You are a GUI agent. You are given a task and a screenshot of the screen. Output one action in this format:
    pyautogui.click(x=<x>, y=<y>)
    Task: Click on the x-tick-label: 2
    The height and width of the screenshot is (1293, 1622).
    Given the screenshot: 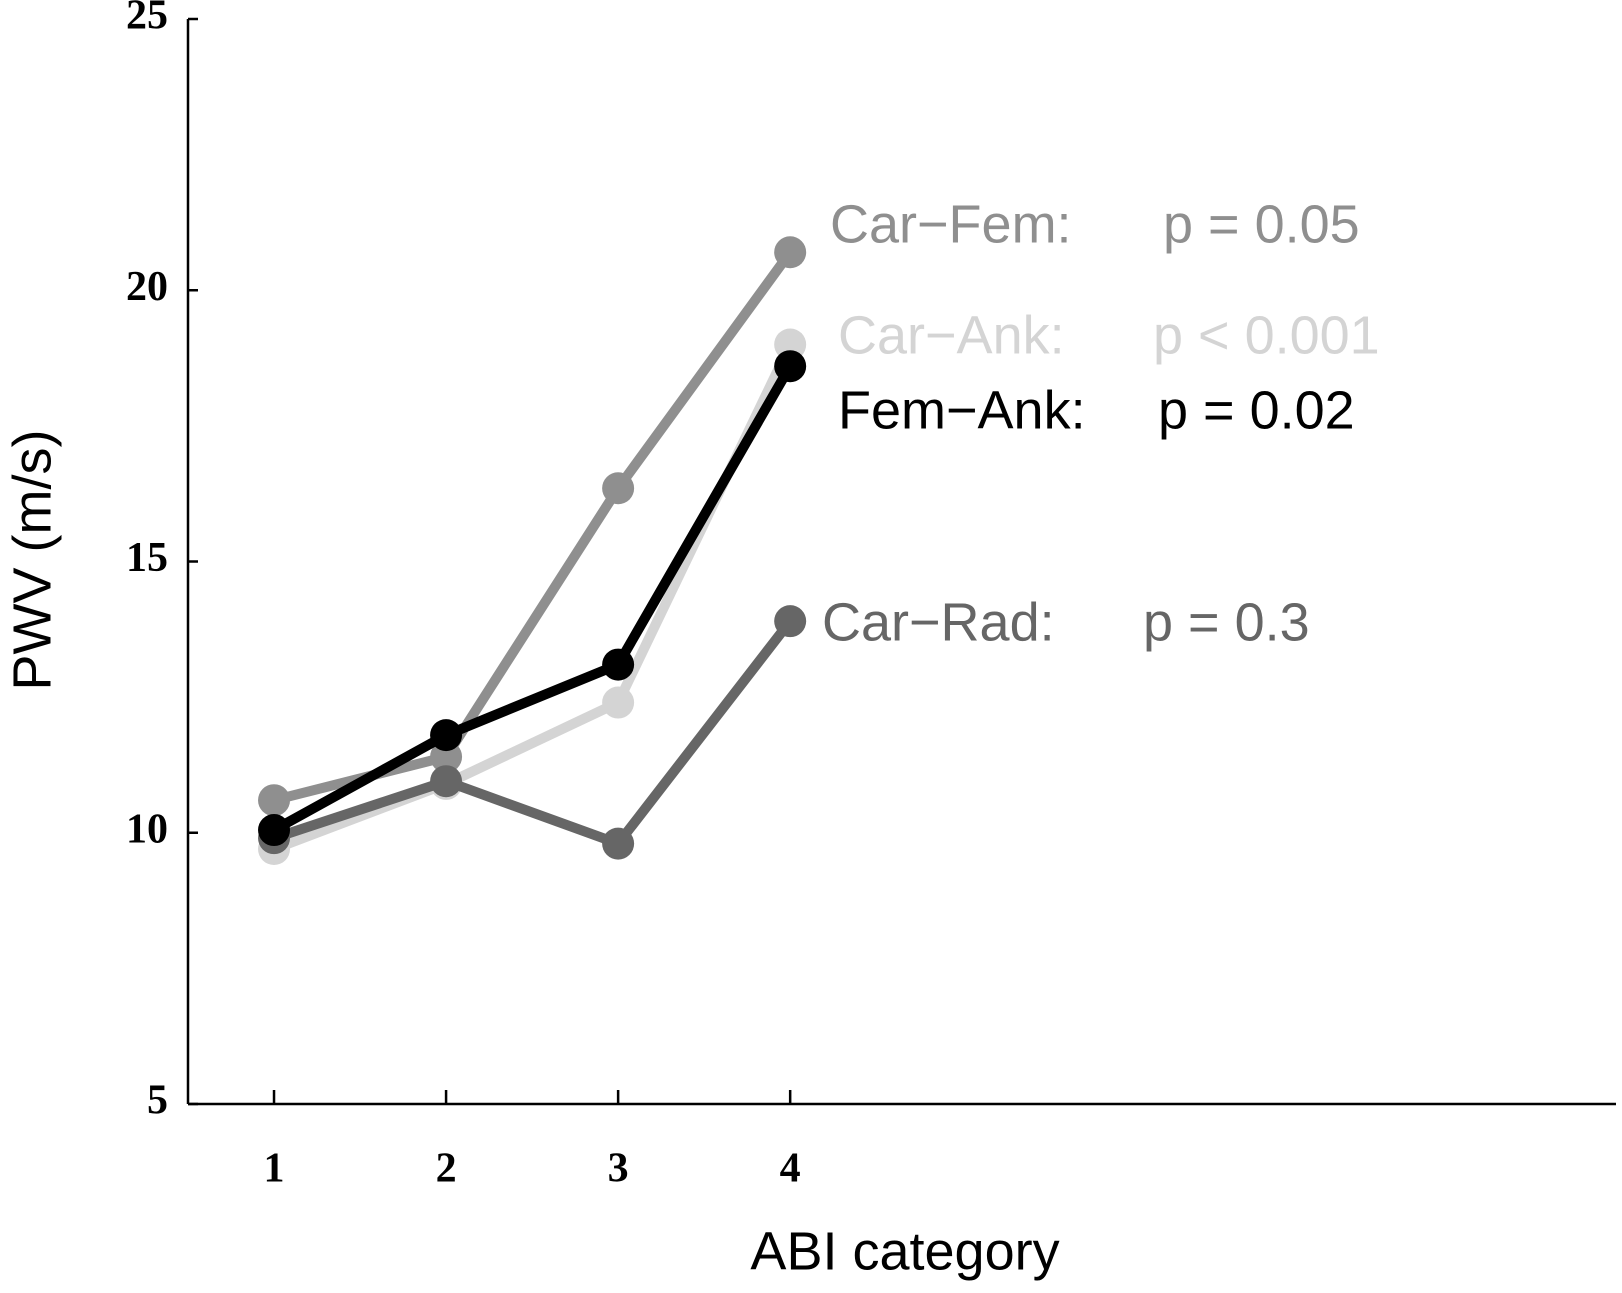 What is the action you would take?
    pyautogui.click(x=446, y=1169)
    